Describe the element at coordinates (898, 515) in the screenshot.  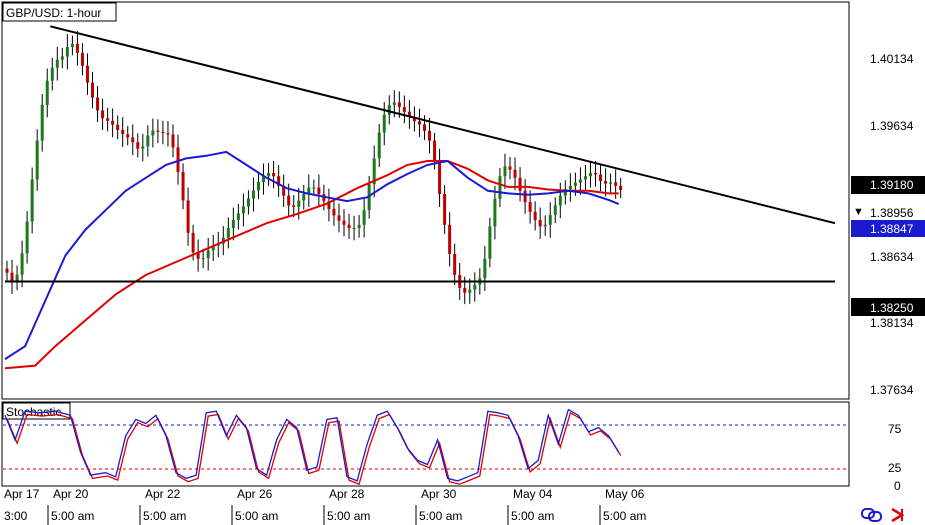
I see `arrow-right-icon` at that location.